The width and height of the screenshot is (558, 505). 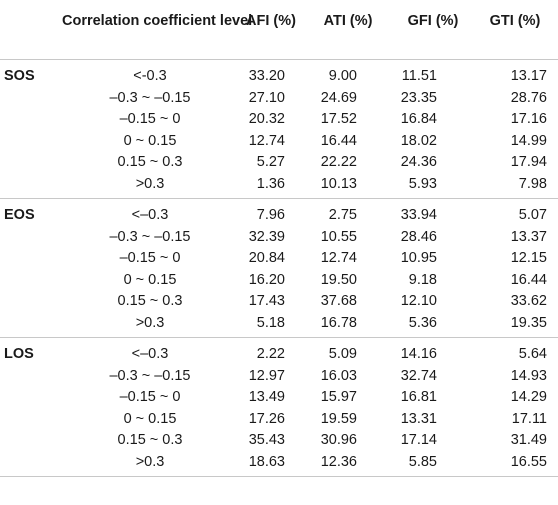 What do you see at coordinates (433, 21) in the screenshot?
I see `header-gfi: GFI (%)` at bounding box center [433, 21].